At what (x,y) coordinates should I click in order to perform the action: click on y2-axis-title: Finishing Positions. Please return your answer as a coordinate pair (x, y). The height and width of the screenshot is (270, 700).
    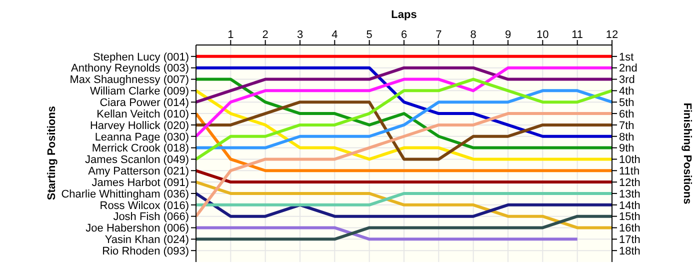
    Looking at the image, I should click on (687, 153).